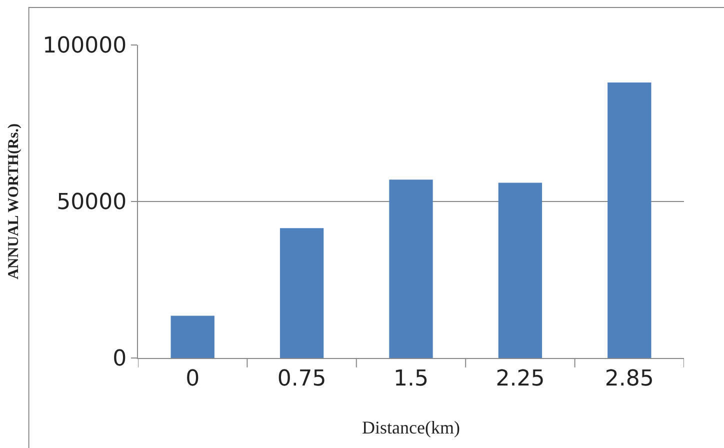 Image resolution: width=724 pixels, height=448 pixels. I want to click on x-tick-label: 0, so click(193, 379).